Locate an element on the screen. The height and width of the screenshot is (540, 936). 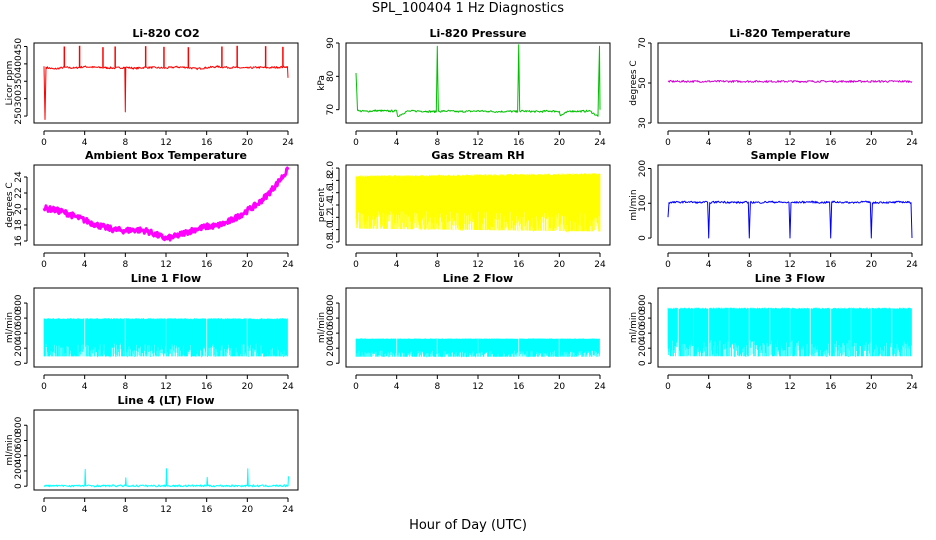
figure-x-axis-label: Hour of Day (UTC) is located at coordinates (468, 525).